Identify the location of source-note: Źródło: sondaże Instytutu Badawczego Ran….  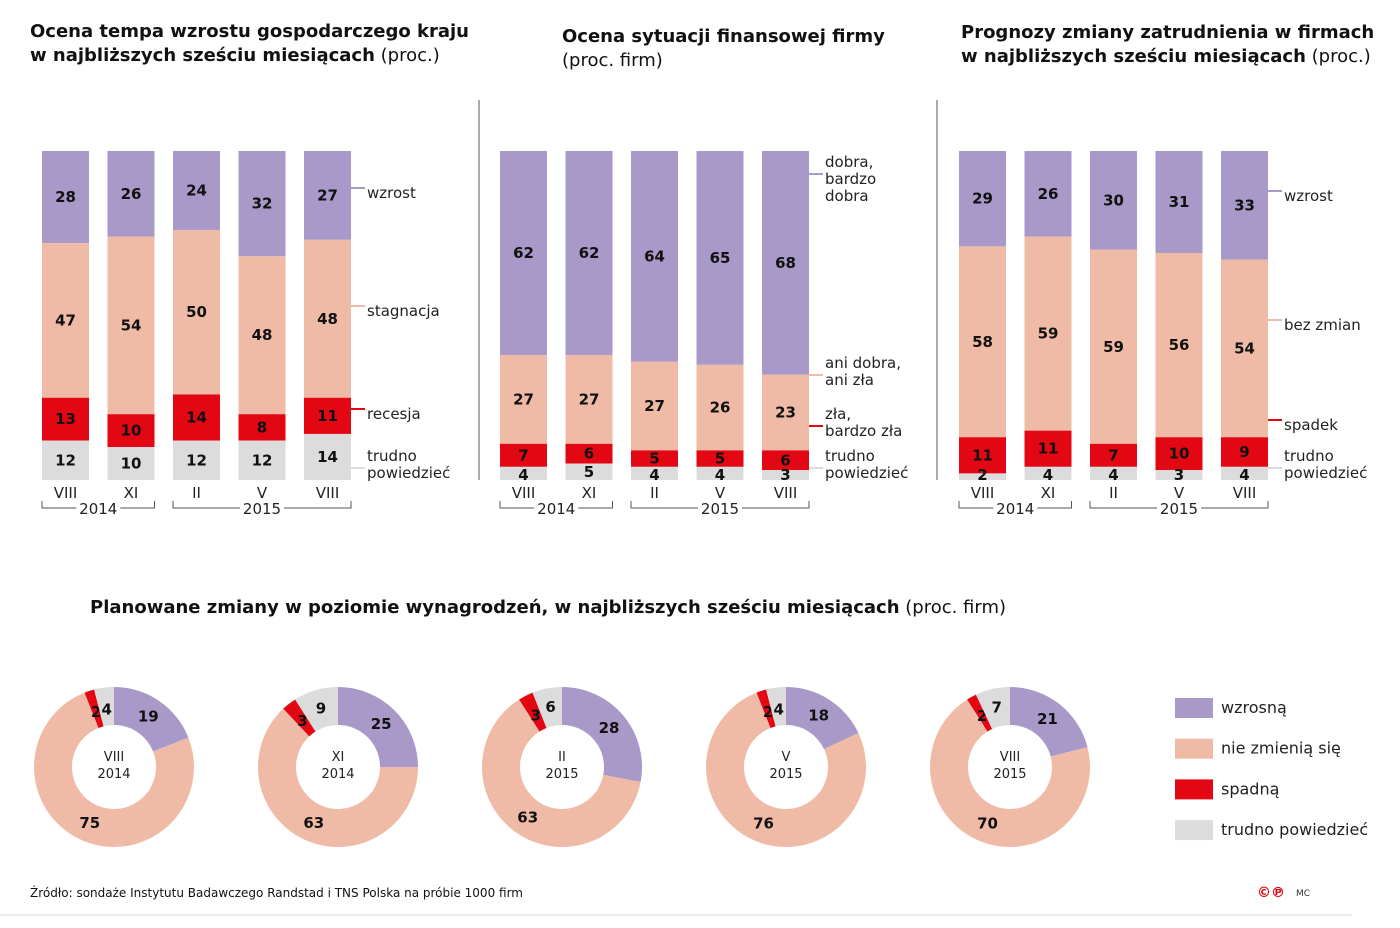
(276, 892).